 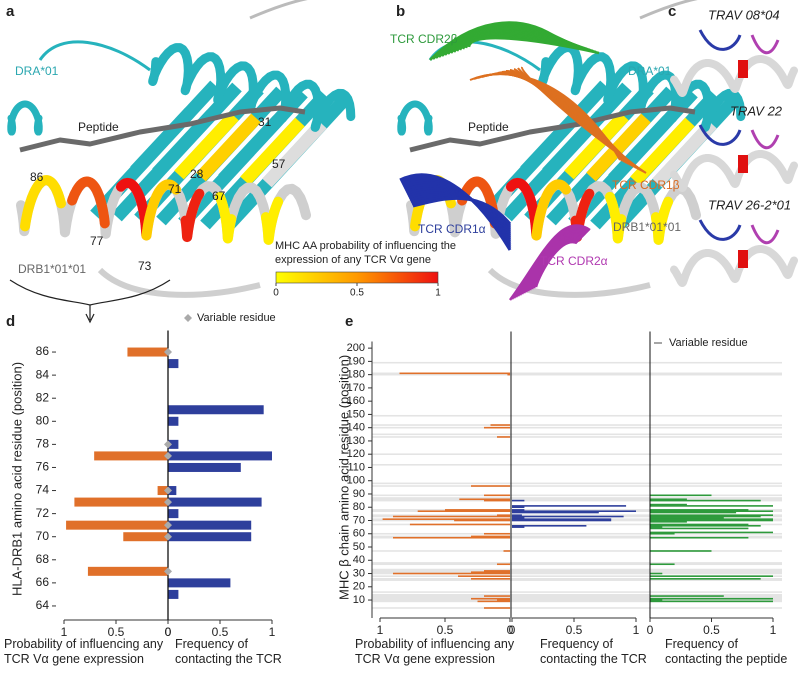 I want to click on y-tick-label: 200, so click(x=356, y=348).